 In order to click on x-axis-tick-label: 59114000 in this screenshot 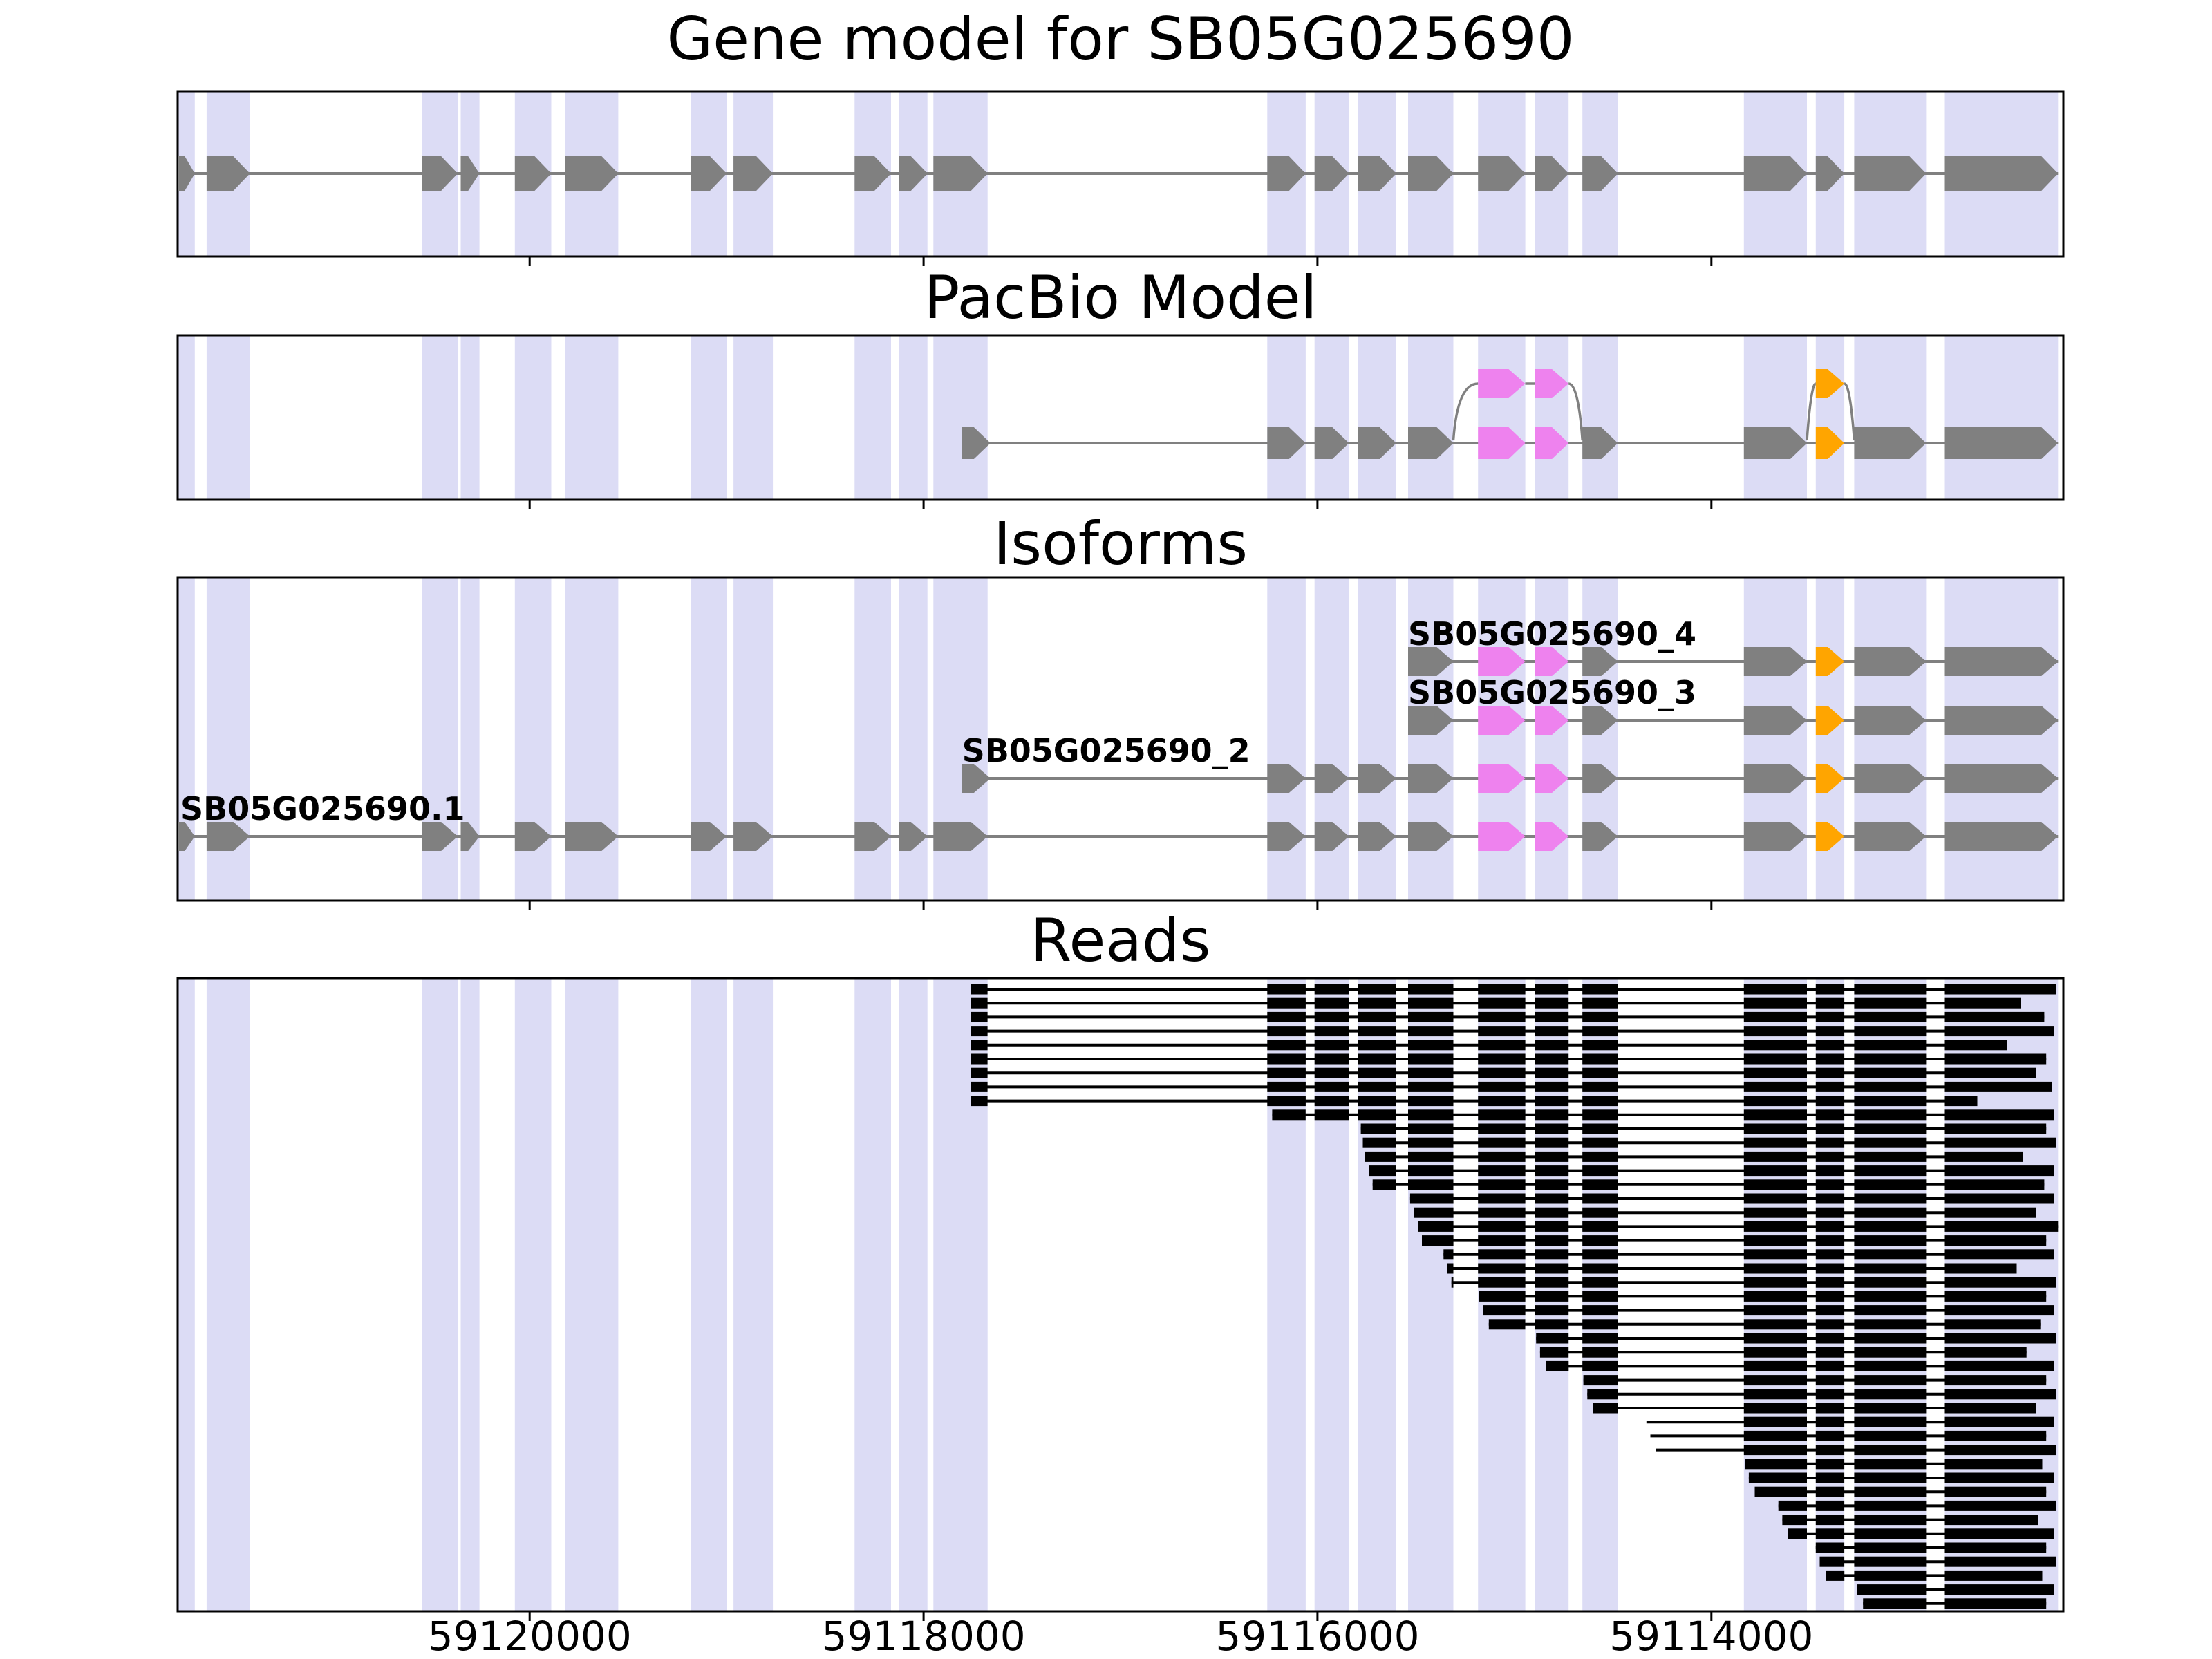, I will do `click(1712, 1636)`.